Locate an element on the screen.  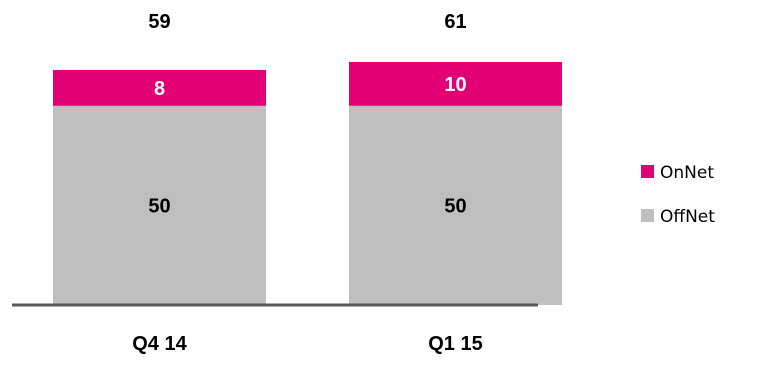
legend-label-offnet: OffNet is located at coordinates (687, 217).